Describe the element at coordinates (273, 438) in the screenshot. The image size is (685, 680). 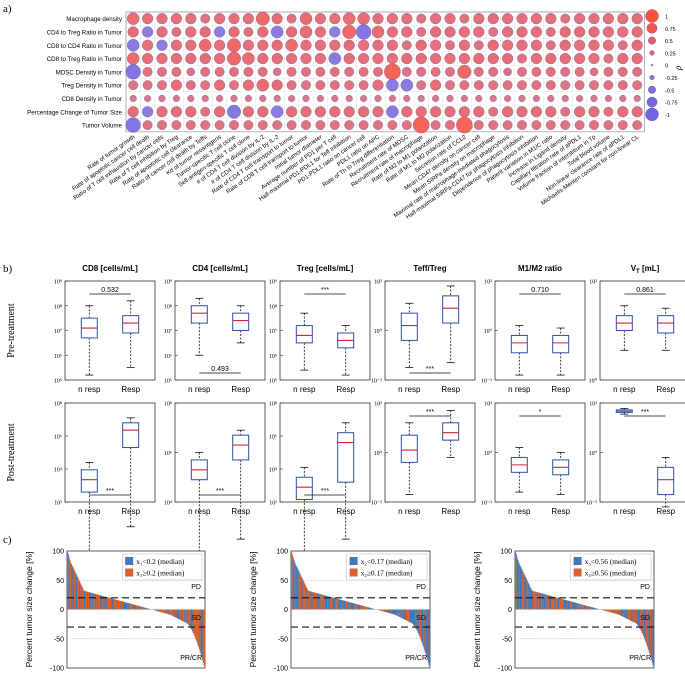
I see `boxplot-tick-label: 10⁶` at that location.